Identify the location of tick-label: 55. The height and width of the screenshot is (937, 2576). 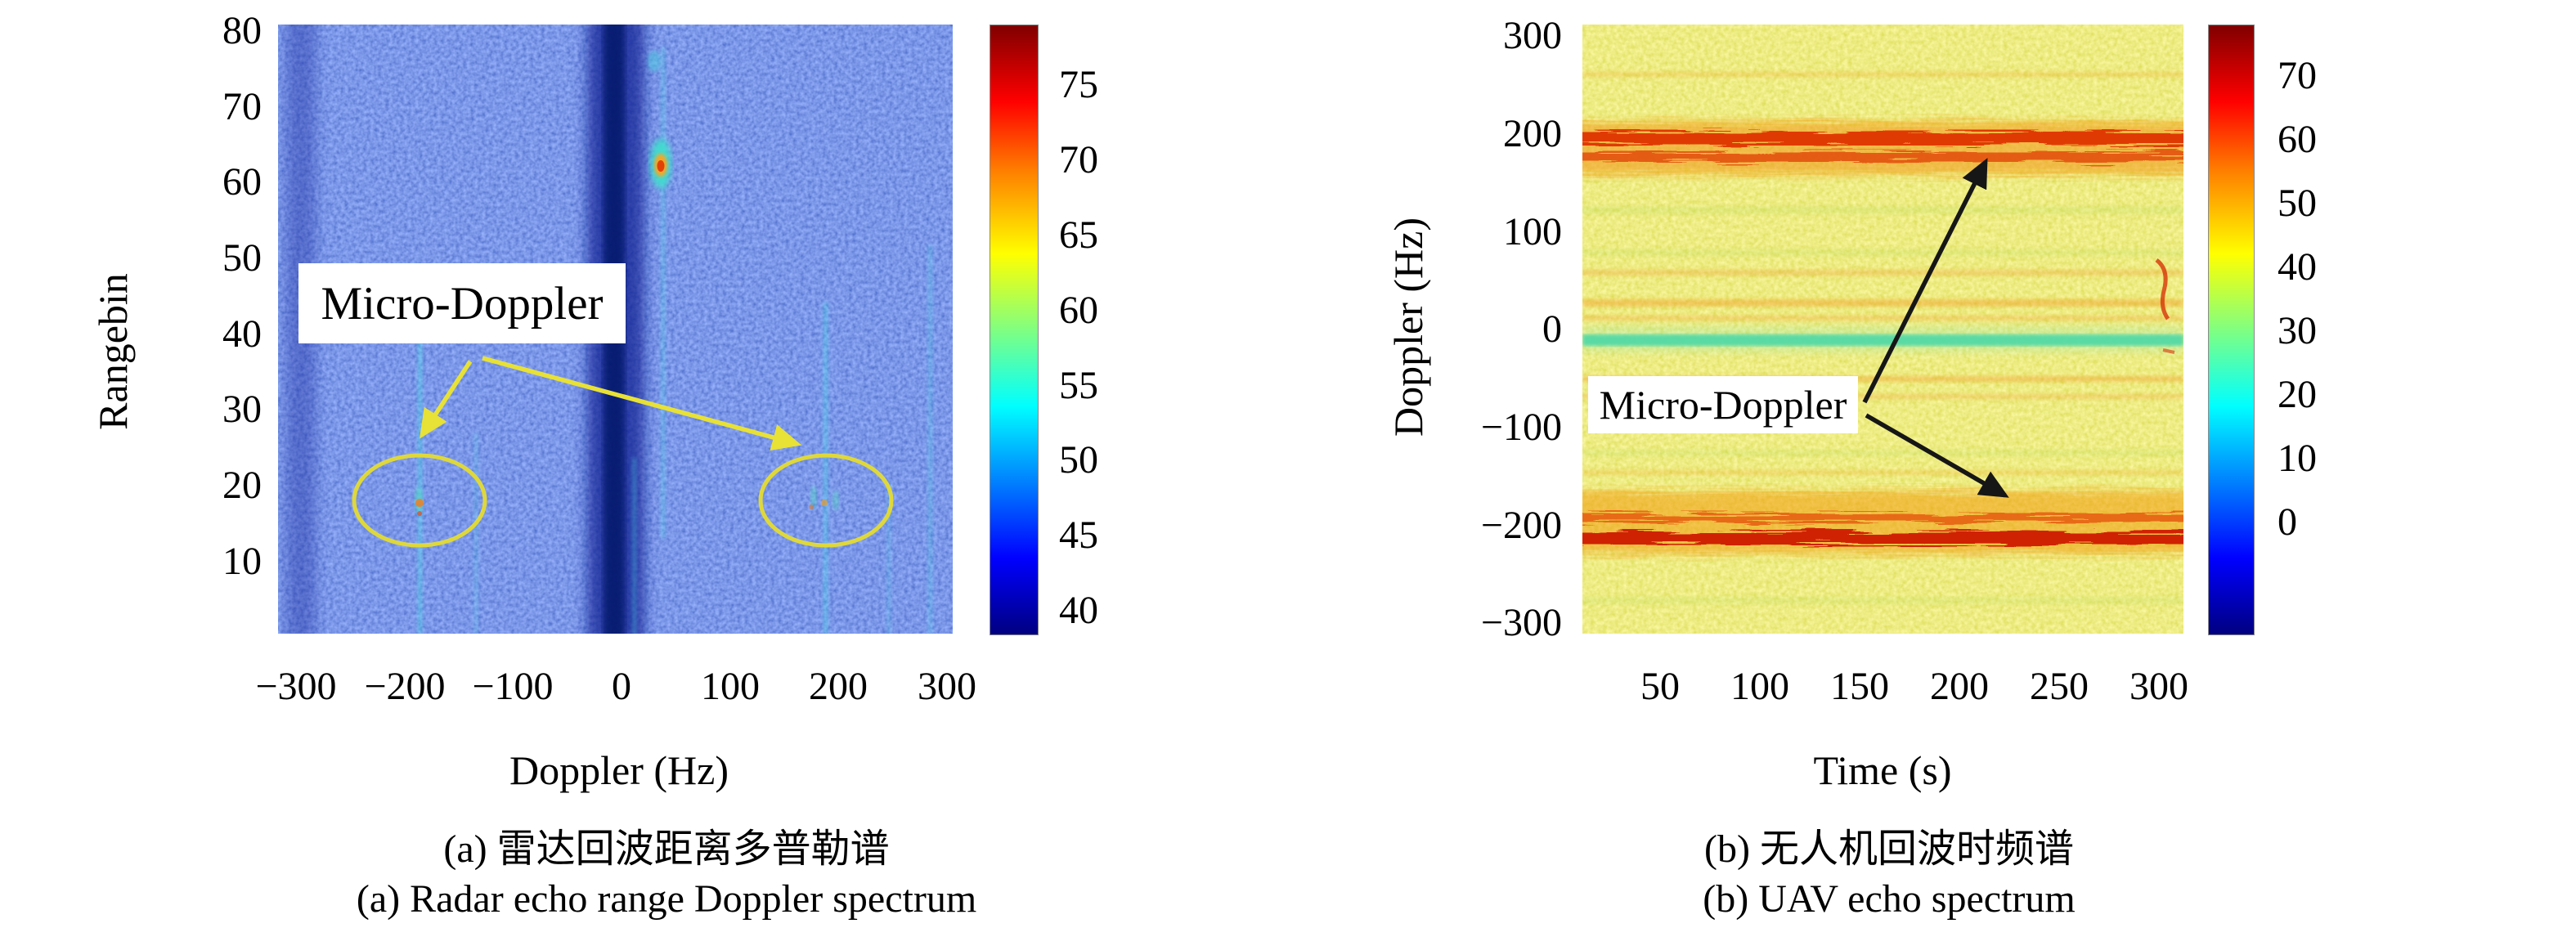
(1078, 385).